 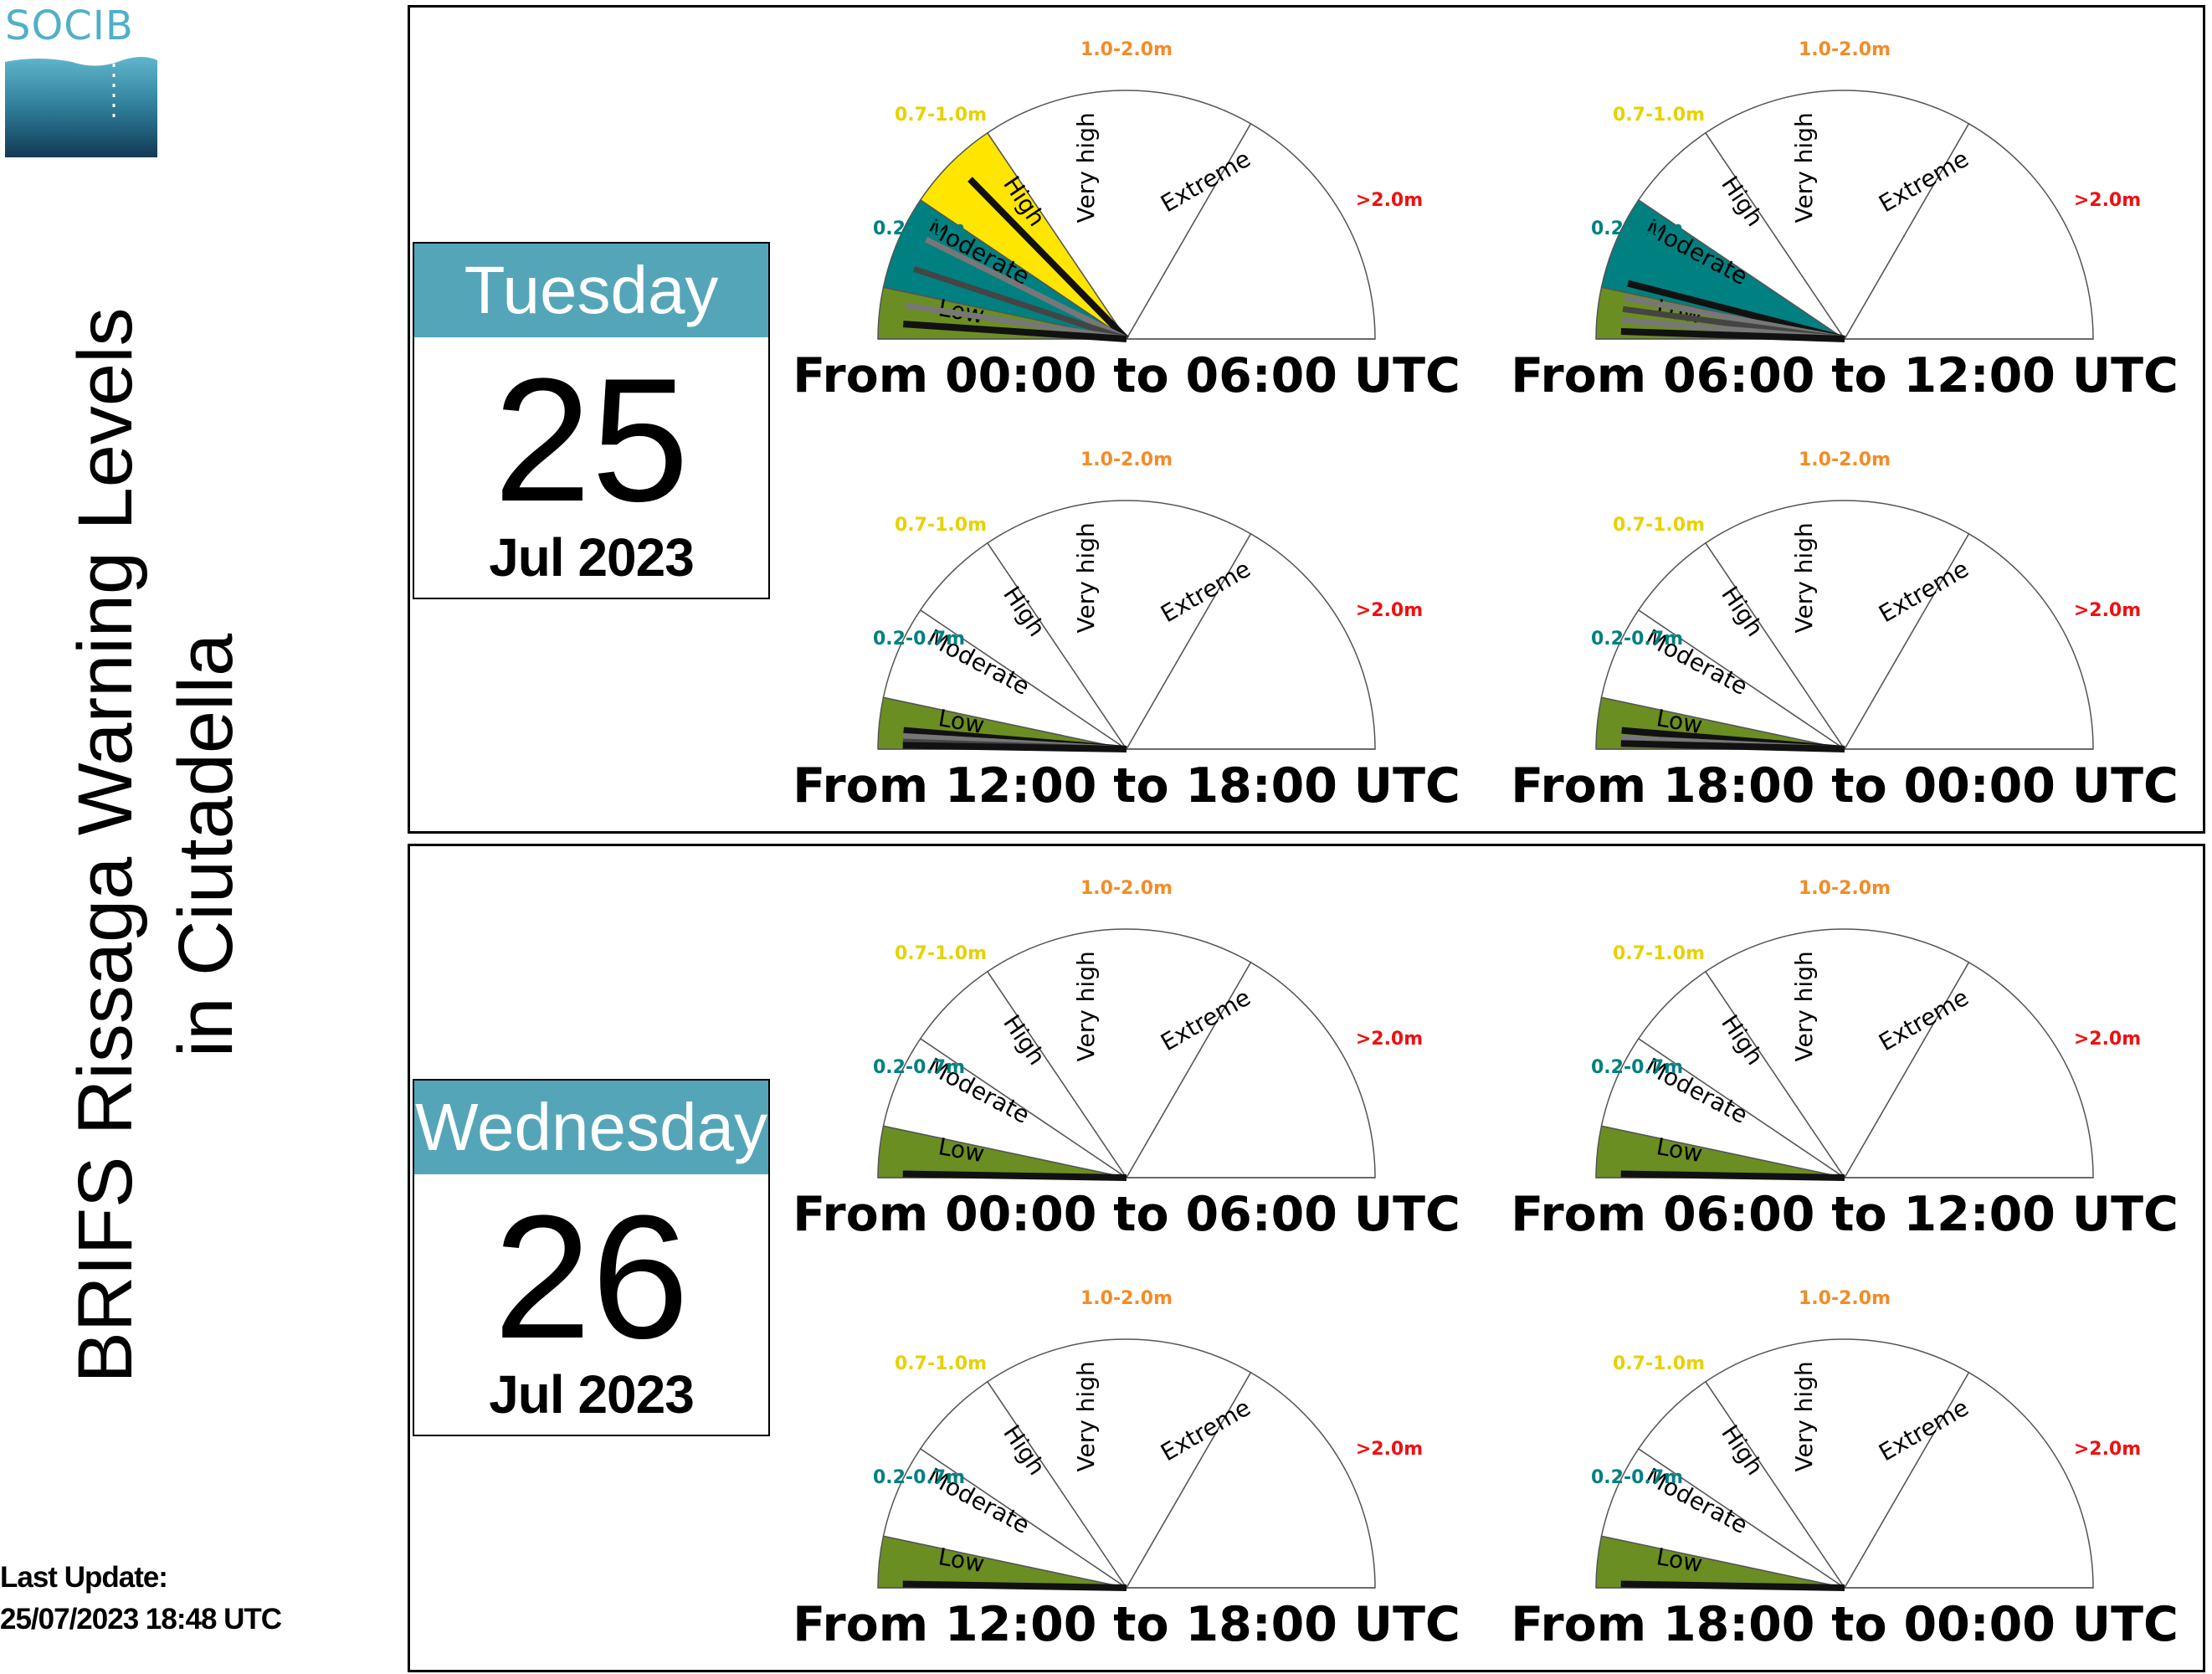 I want to click on title-line-2: in Ciutadella, so click(x=206, y=845).